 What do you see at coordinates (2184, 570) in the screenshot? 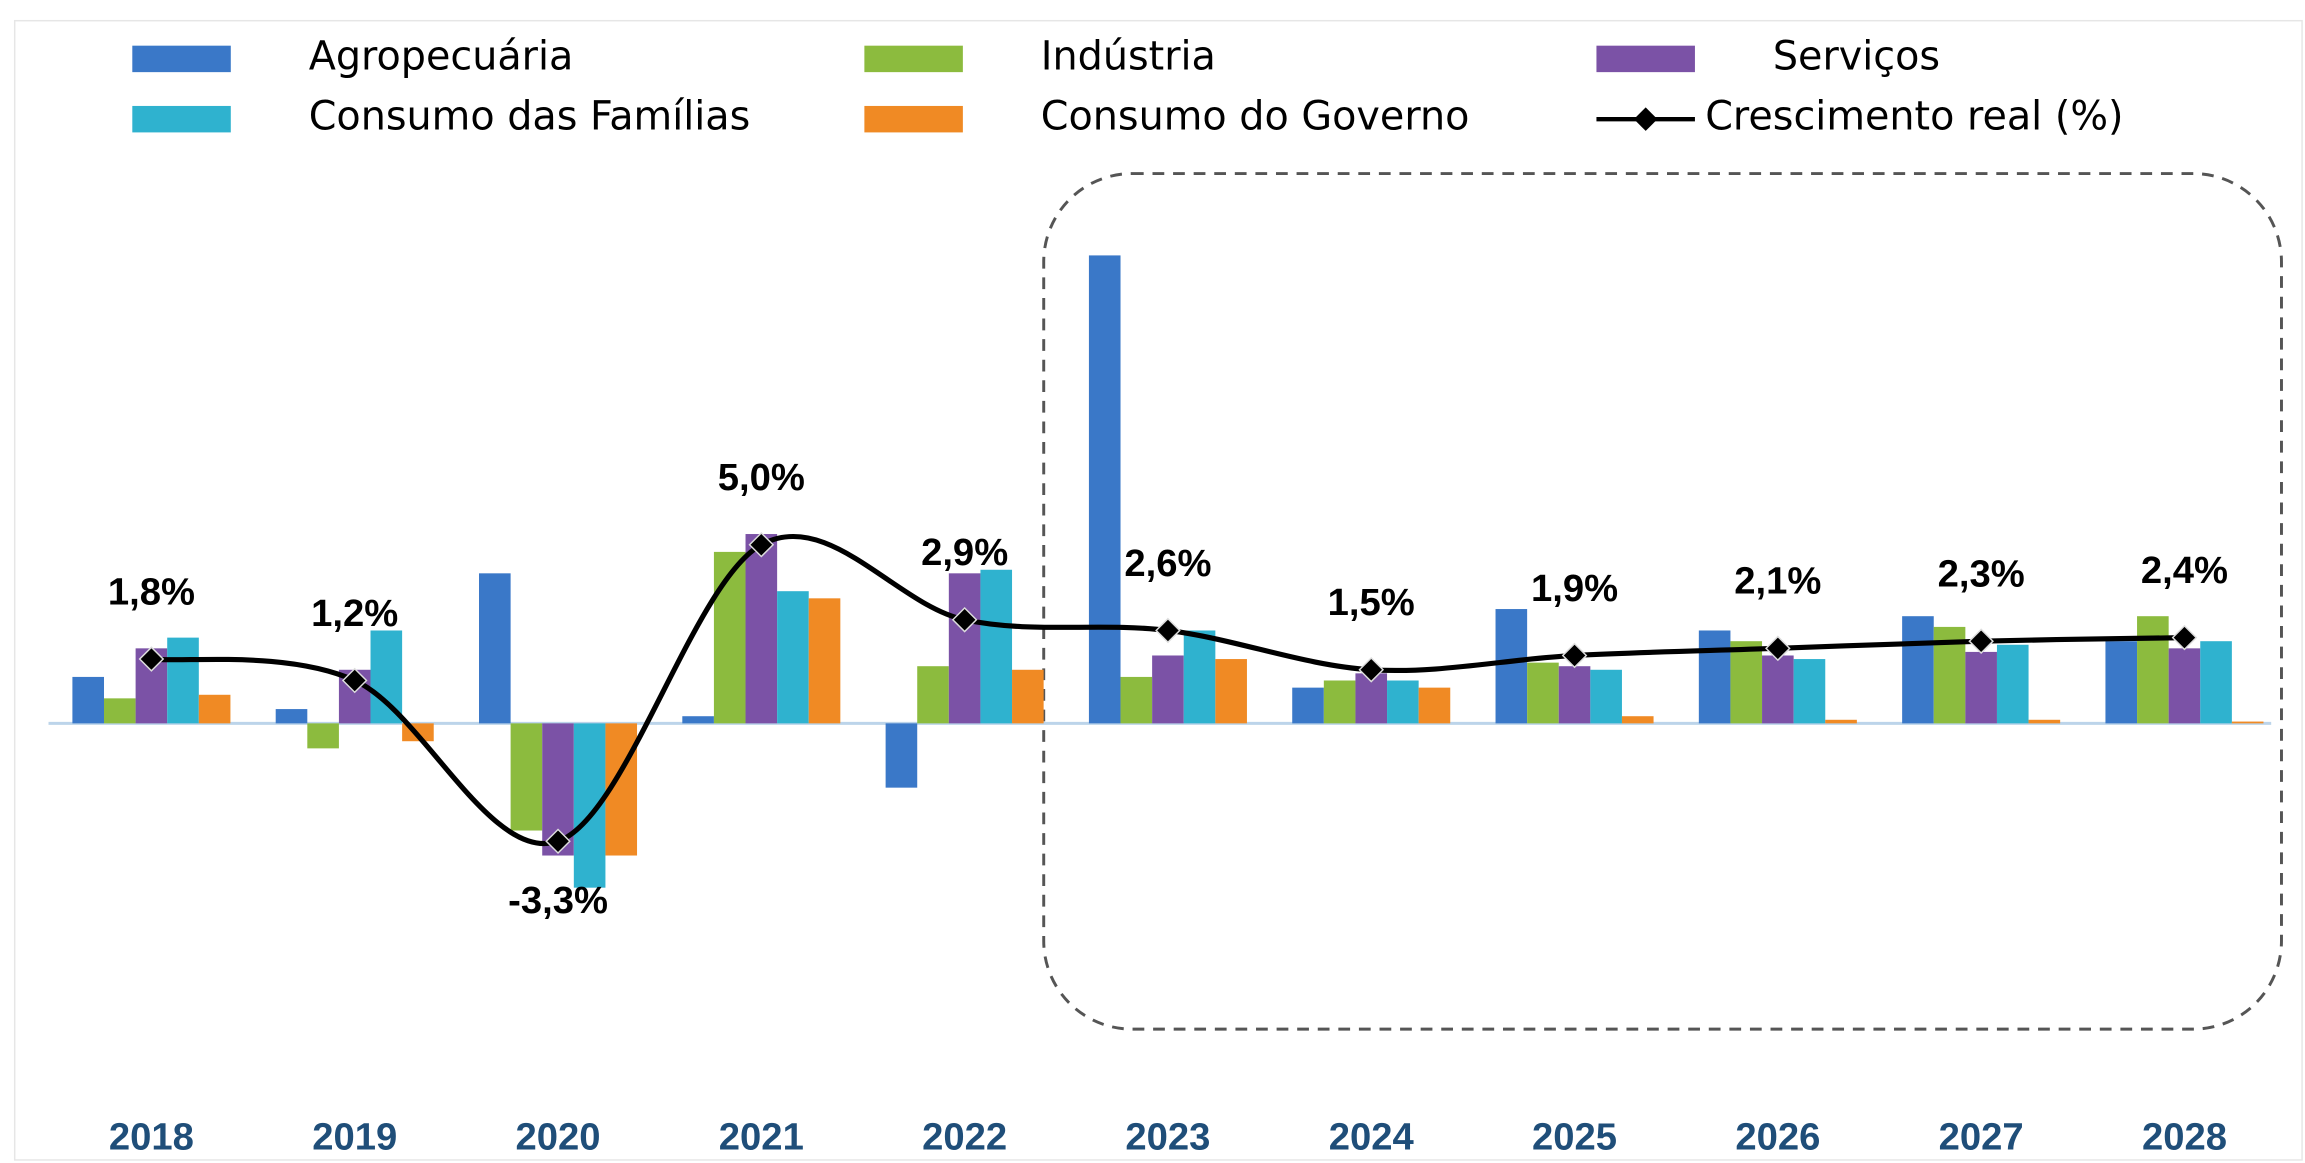
I see `value-label: 2,4%` at bounding box center [2184, 570].